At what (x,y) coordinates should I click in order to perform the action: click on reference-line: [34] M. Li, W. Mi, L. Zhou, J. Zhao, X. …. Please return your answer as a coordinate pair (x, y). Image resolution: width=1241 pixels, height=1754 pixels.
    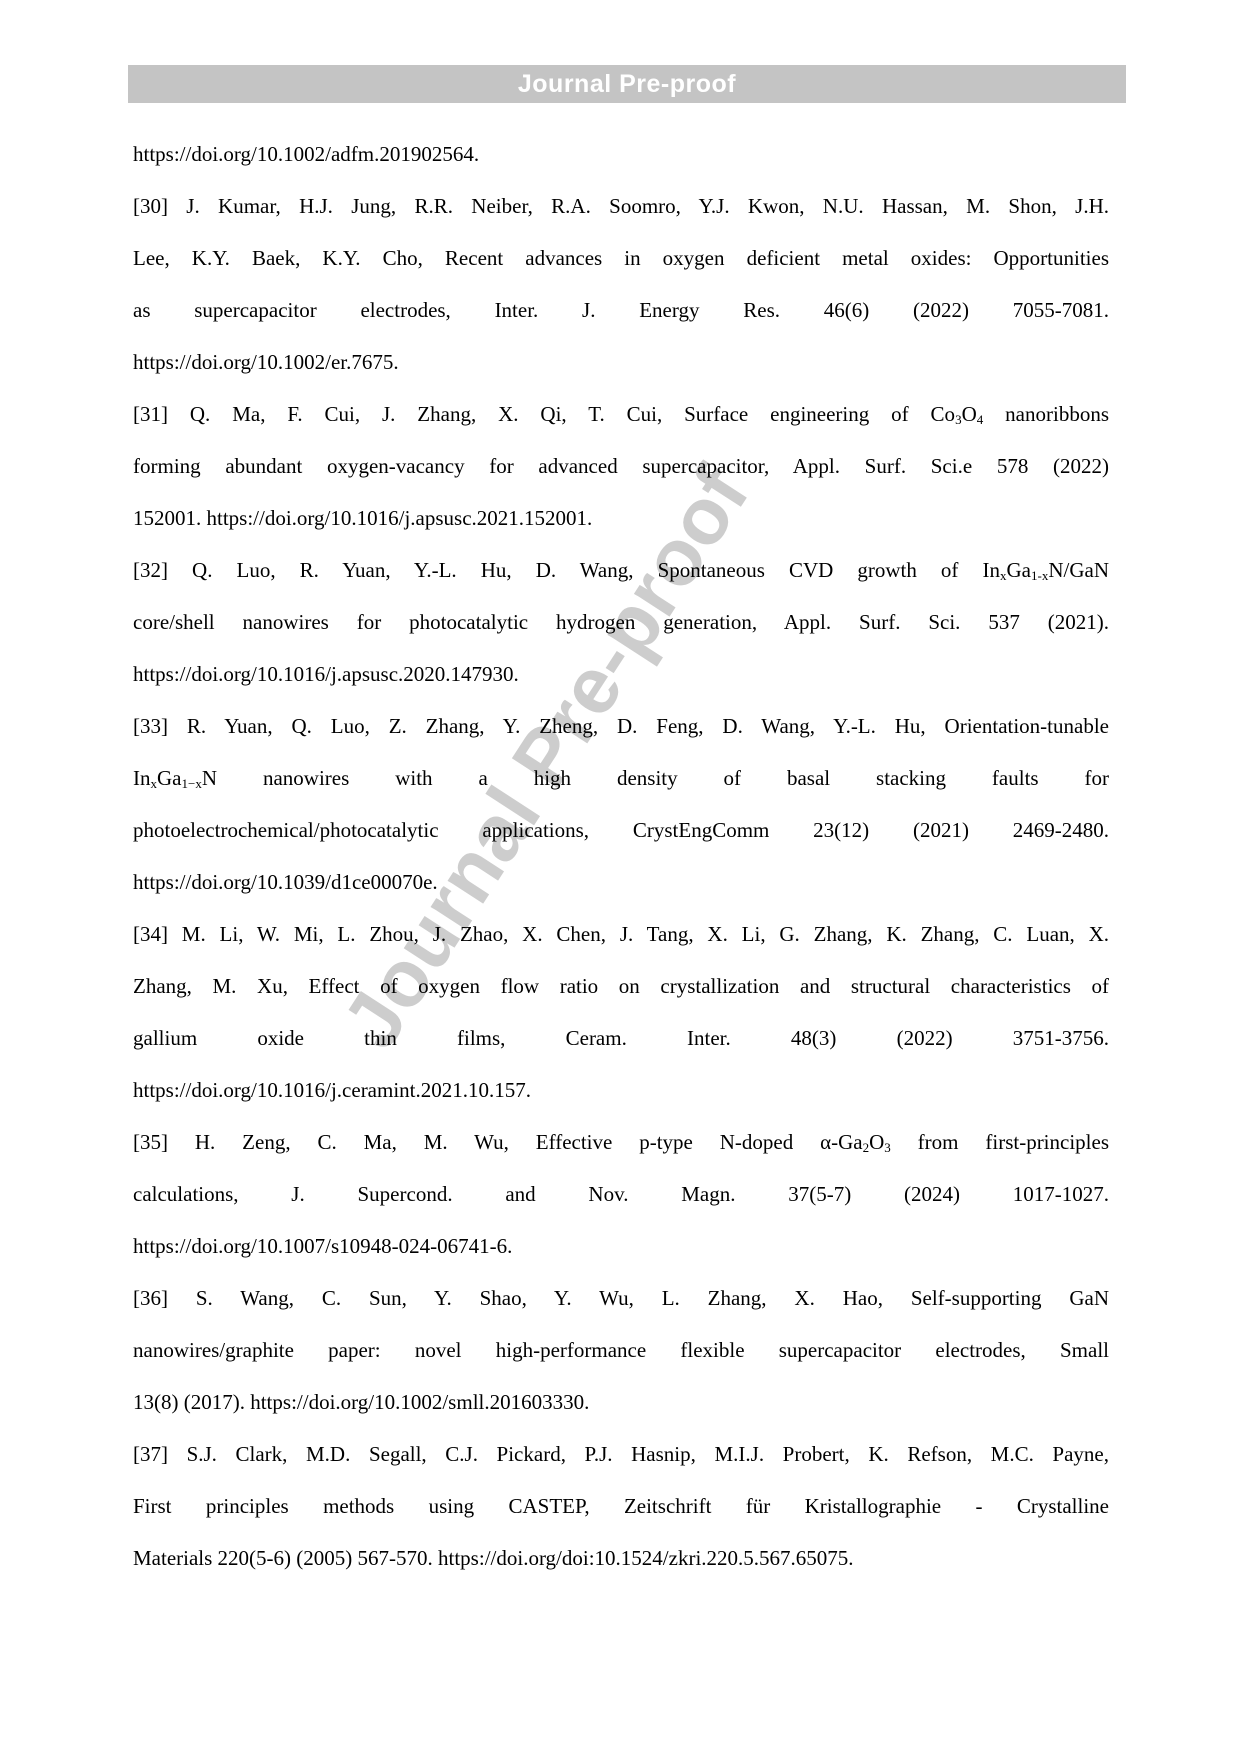
    Looking at the image, I should click on (621, 934).